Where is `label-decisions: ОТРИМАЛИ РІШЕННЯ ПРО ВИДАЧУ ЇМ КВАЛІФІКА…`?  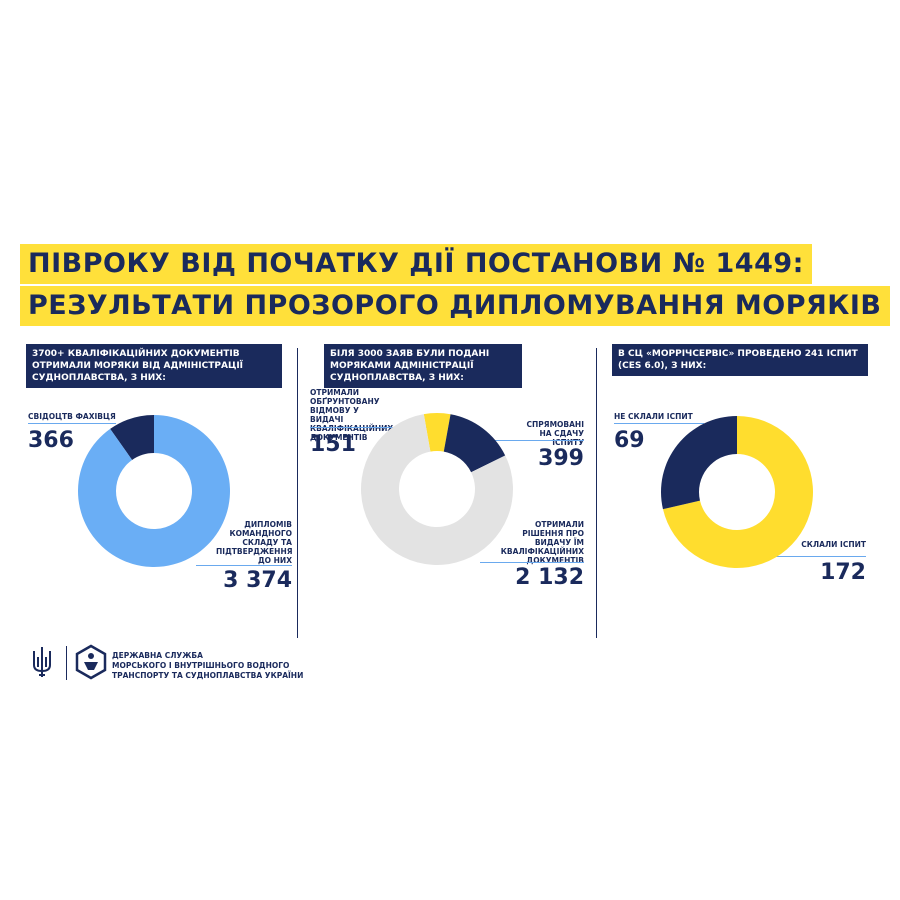
label-decisions: ОТРИМАЛИ РІШЕННЯ ПРО ВИДАЧУ ЇМ КВАЛІФІКА… is located at coordinates (542, 542).